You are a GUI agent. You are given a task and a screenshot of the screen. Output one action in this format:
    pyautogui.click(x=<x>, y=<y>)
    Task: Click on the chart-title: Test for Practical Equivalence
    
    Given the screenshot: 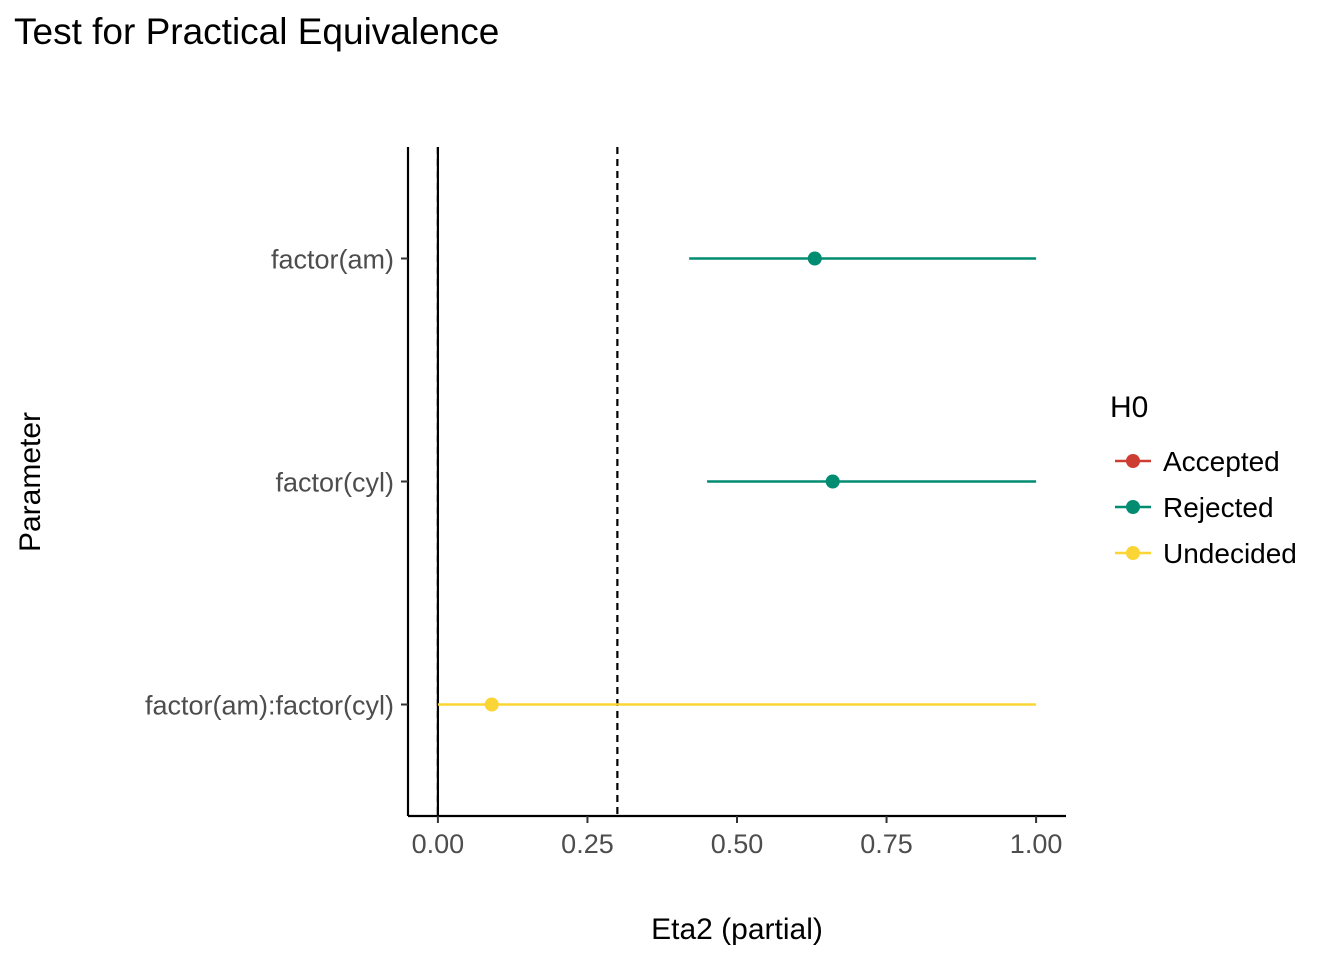 What is the action you would take?
    pyautogui.click(x=256, y=31)
    